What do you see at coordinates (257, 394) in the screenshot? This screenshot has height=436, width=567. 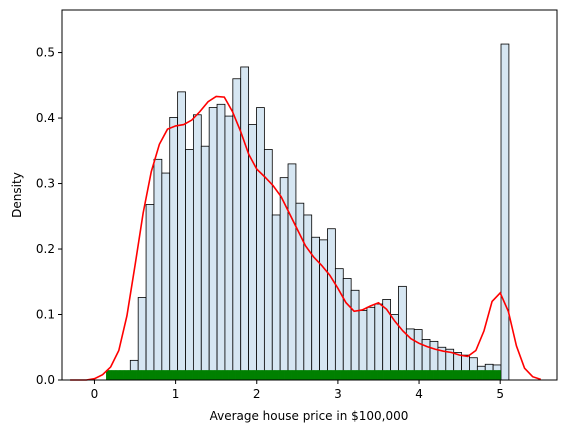 I see `x-tick-label: 2` at bounding box center [257, 394].